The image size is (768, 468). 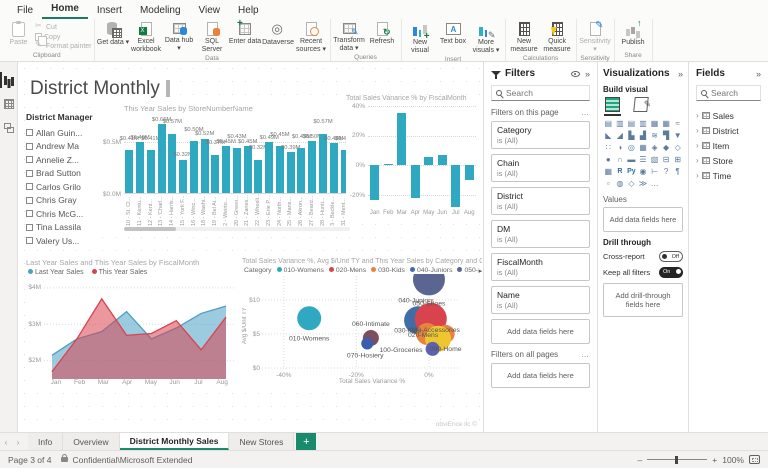 I want to click on format-visual-mode-icon, so click(x=641, y=104).